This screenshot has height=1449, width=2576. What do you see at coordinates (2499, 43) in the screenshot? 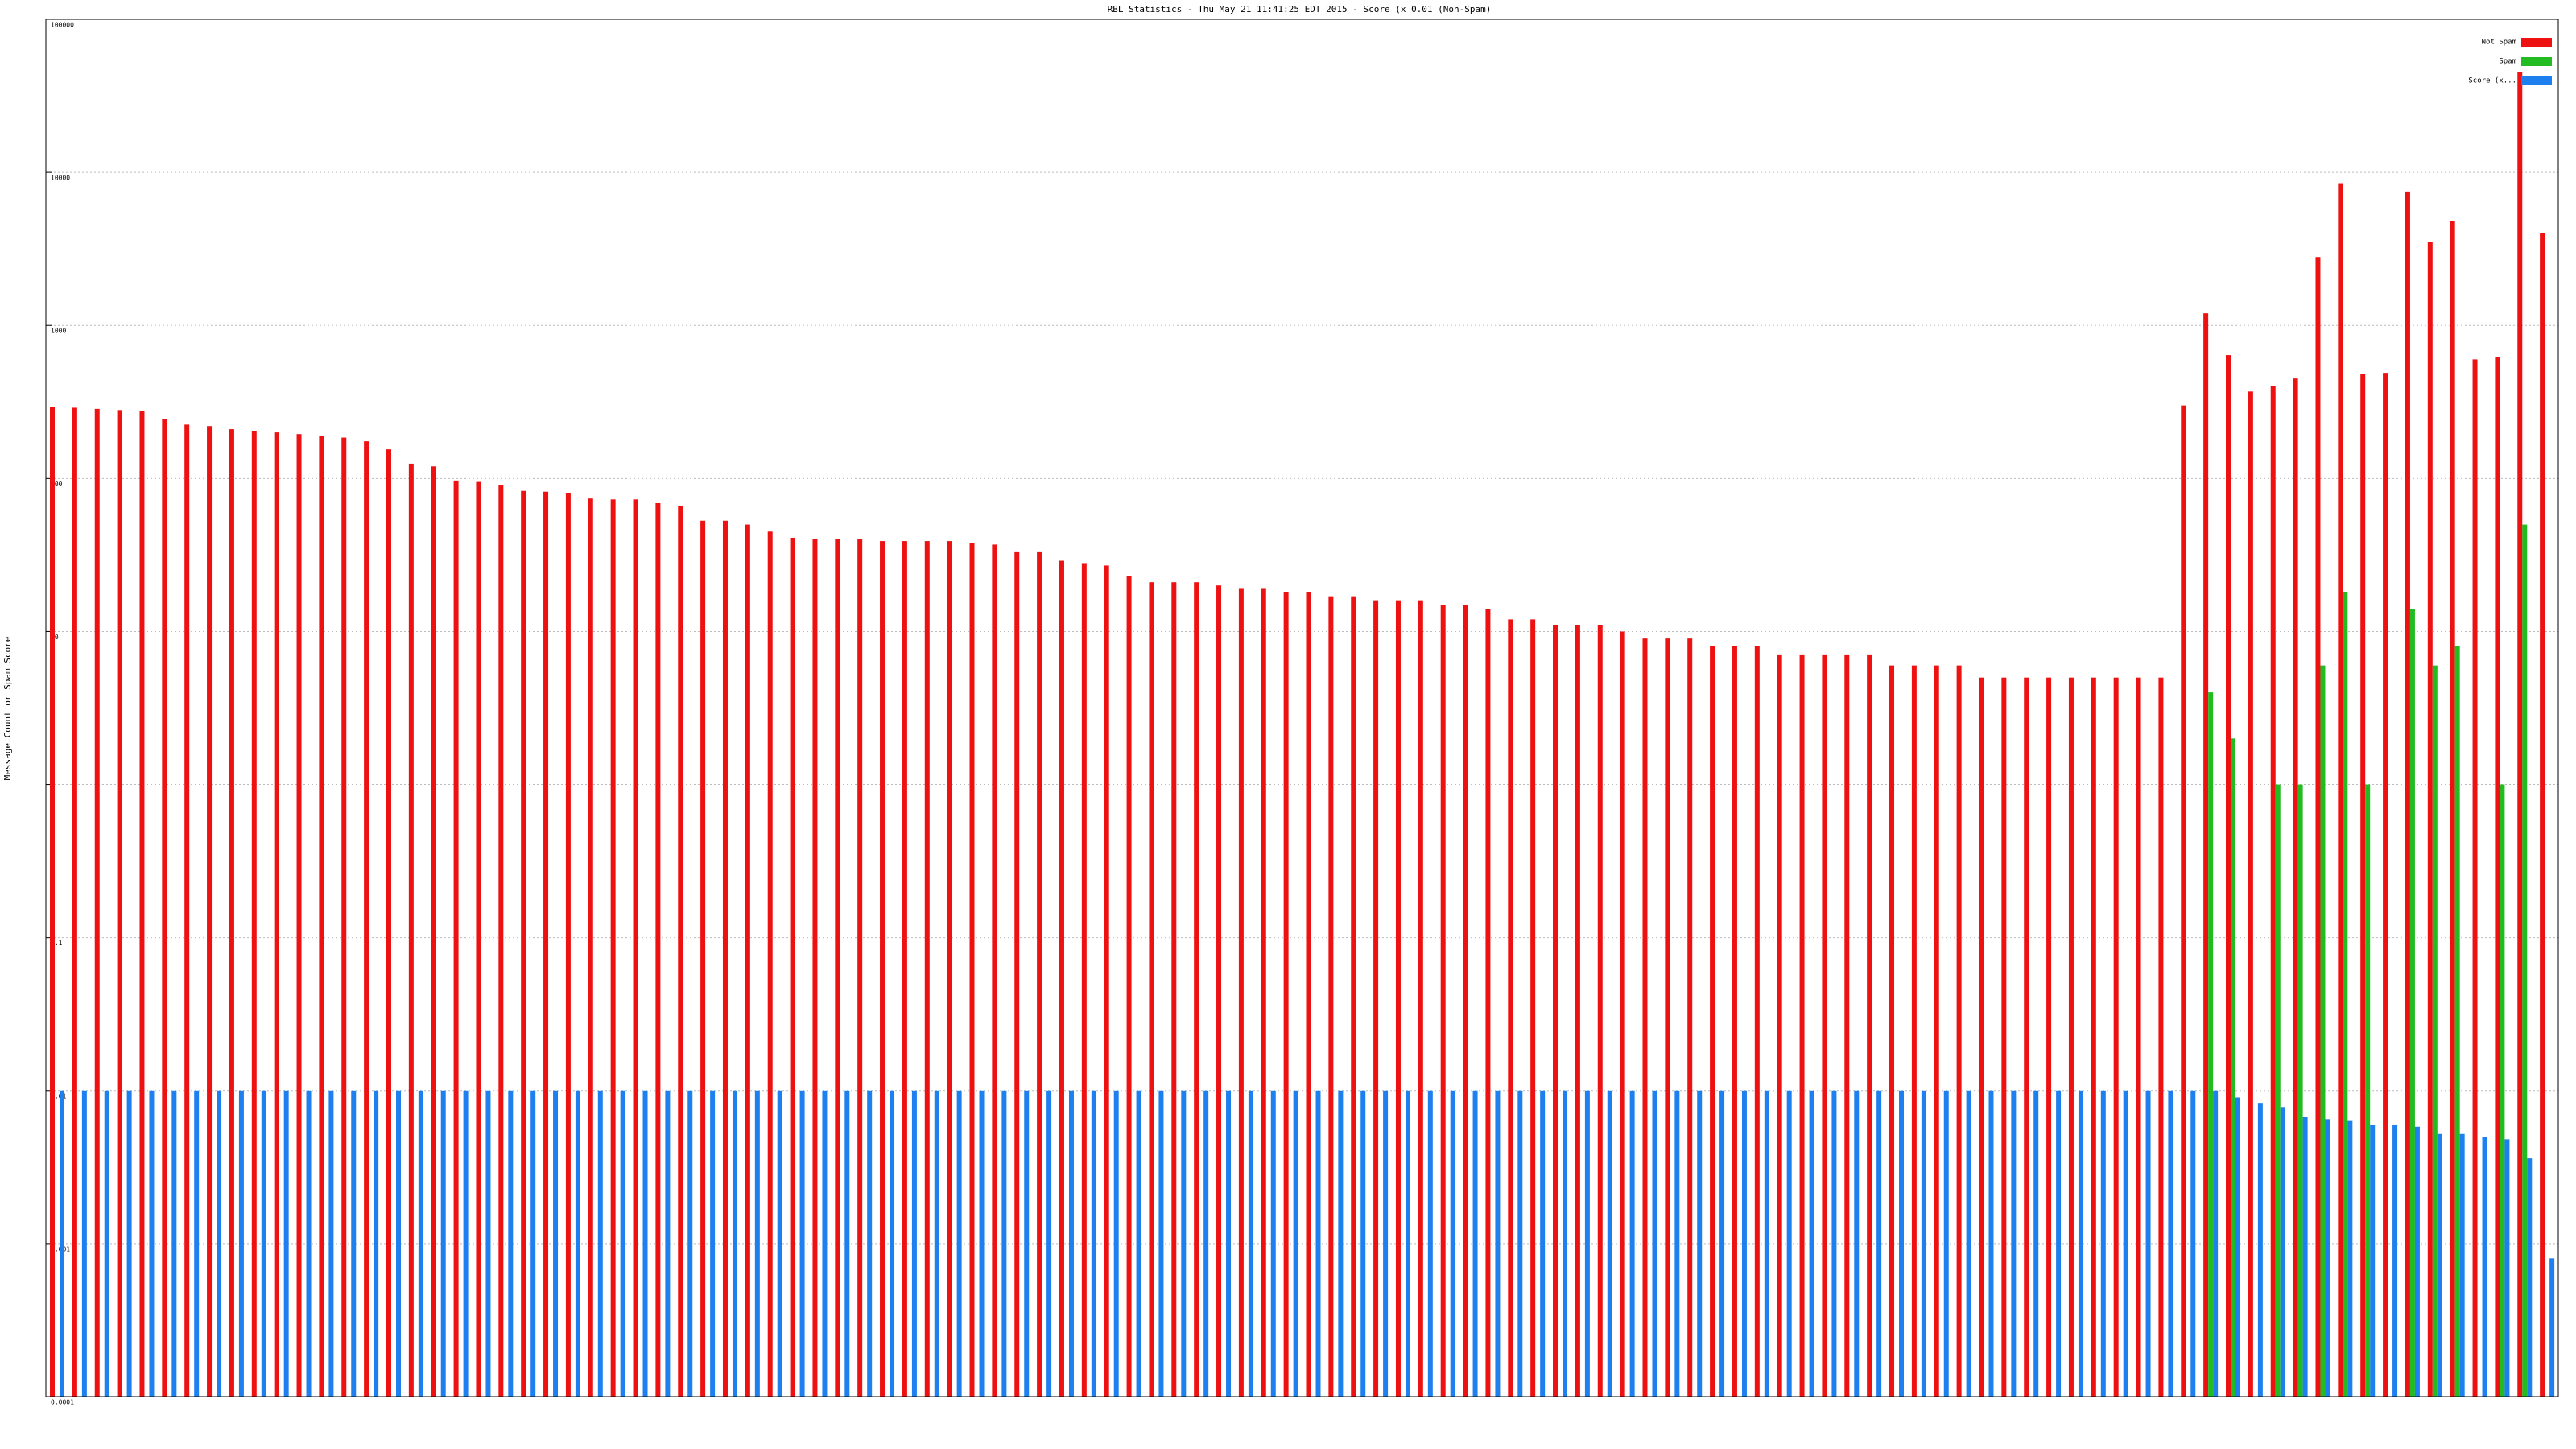
I see `legend-label: Not Spam` at bounding box center [2499, 43].